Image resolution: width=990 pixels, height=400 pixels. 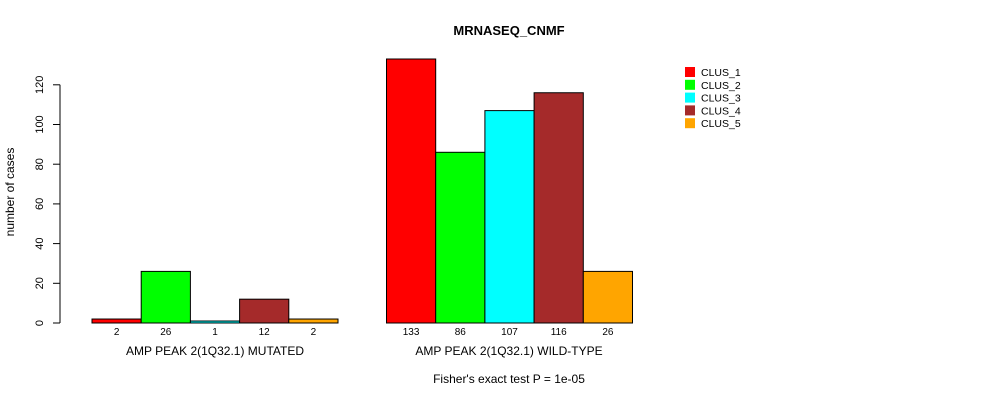 I want to click on y-tick-label: 20, so click(x=40, y=283).